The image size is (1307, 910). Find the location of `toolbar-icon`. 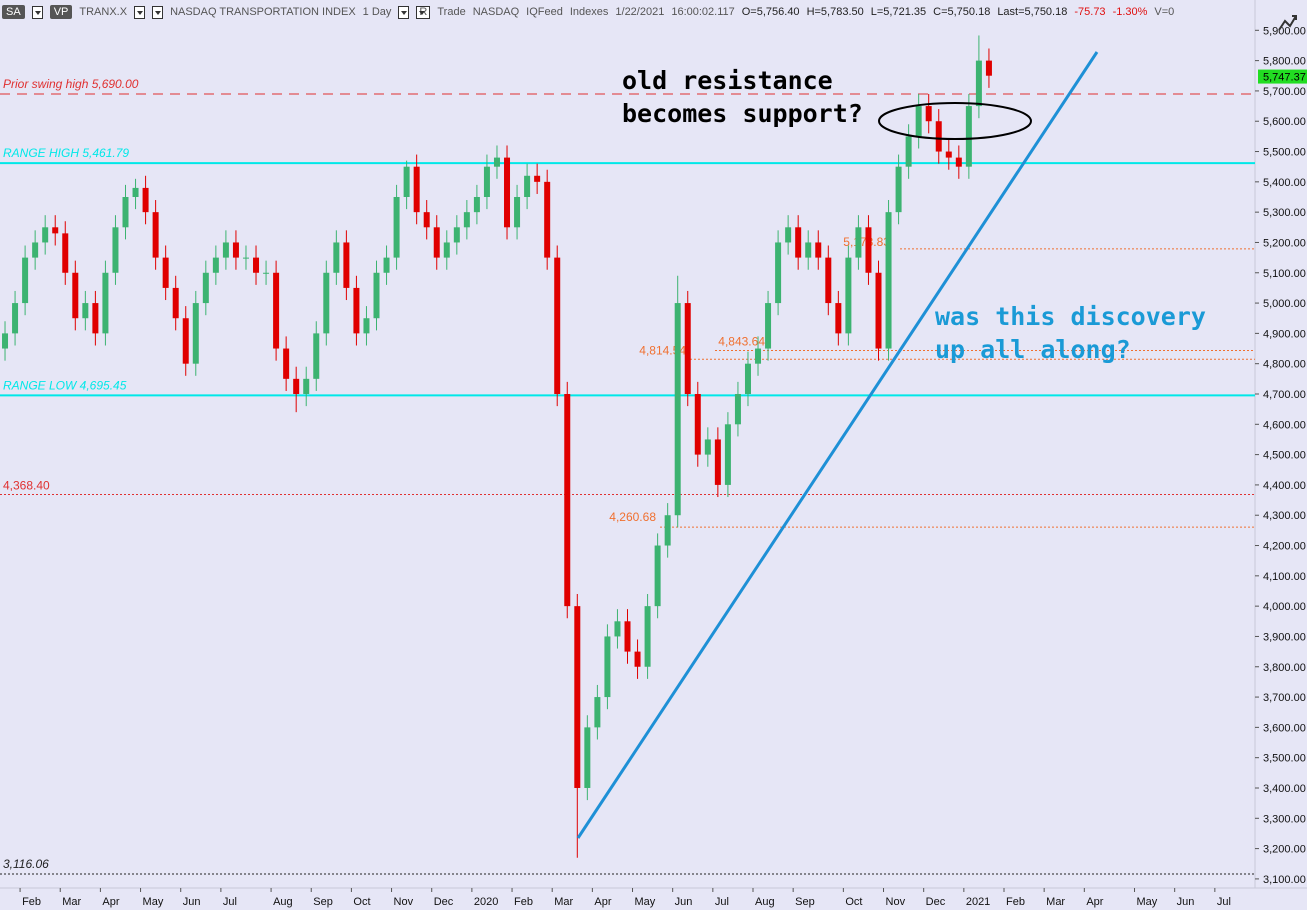

toolbar-icon is located at coordinates (1286, 24).